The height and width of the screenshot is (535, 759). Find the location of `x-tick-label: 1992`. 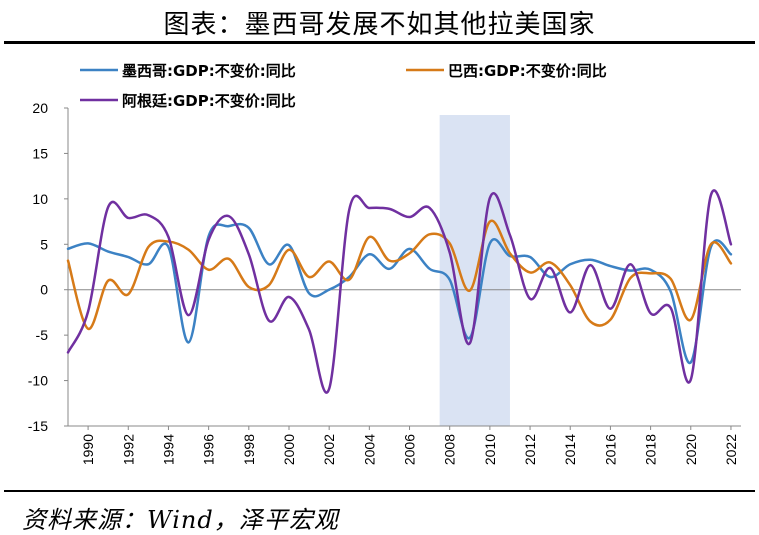

x-tick-label: 1992 is located at coordinates (128, 449).